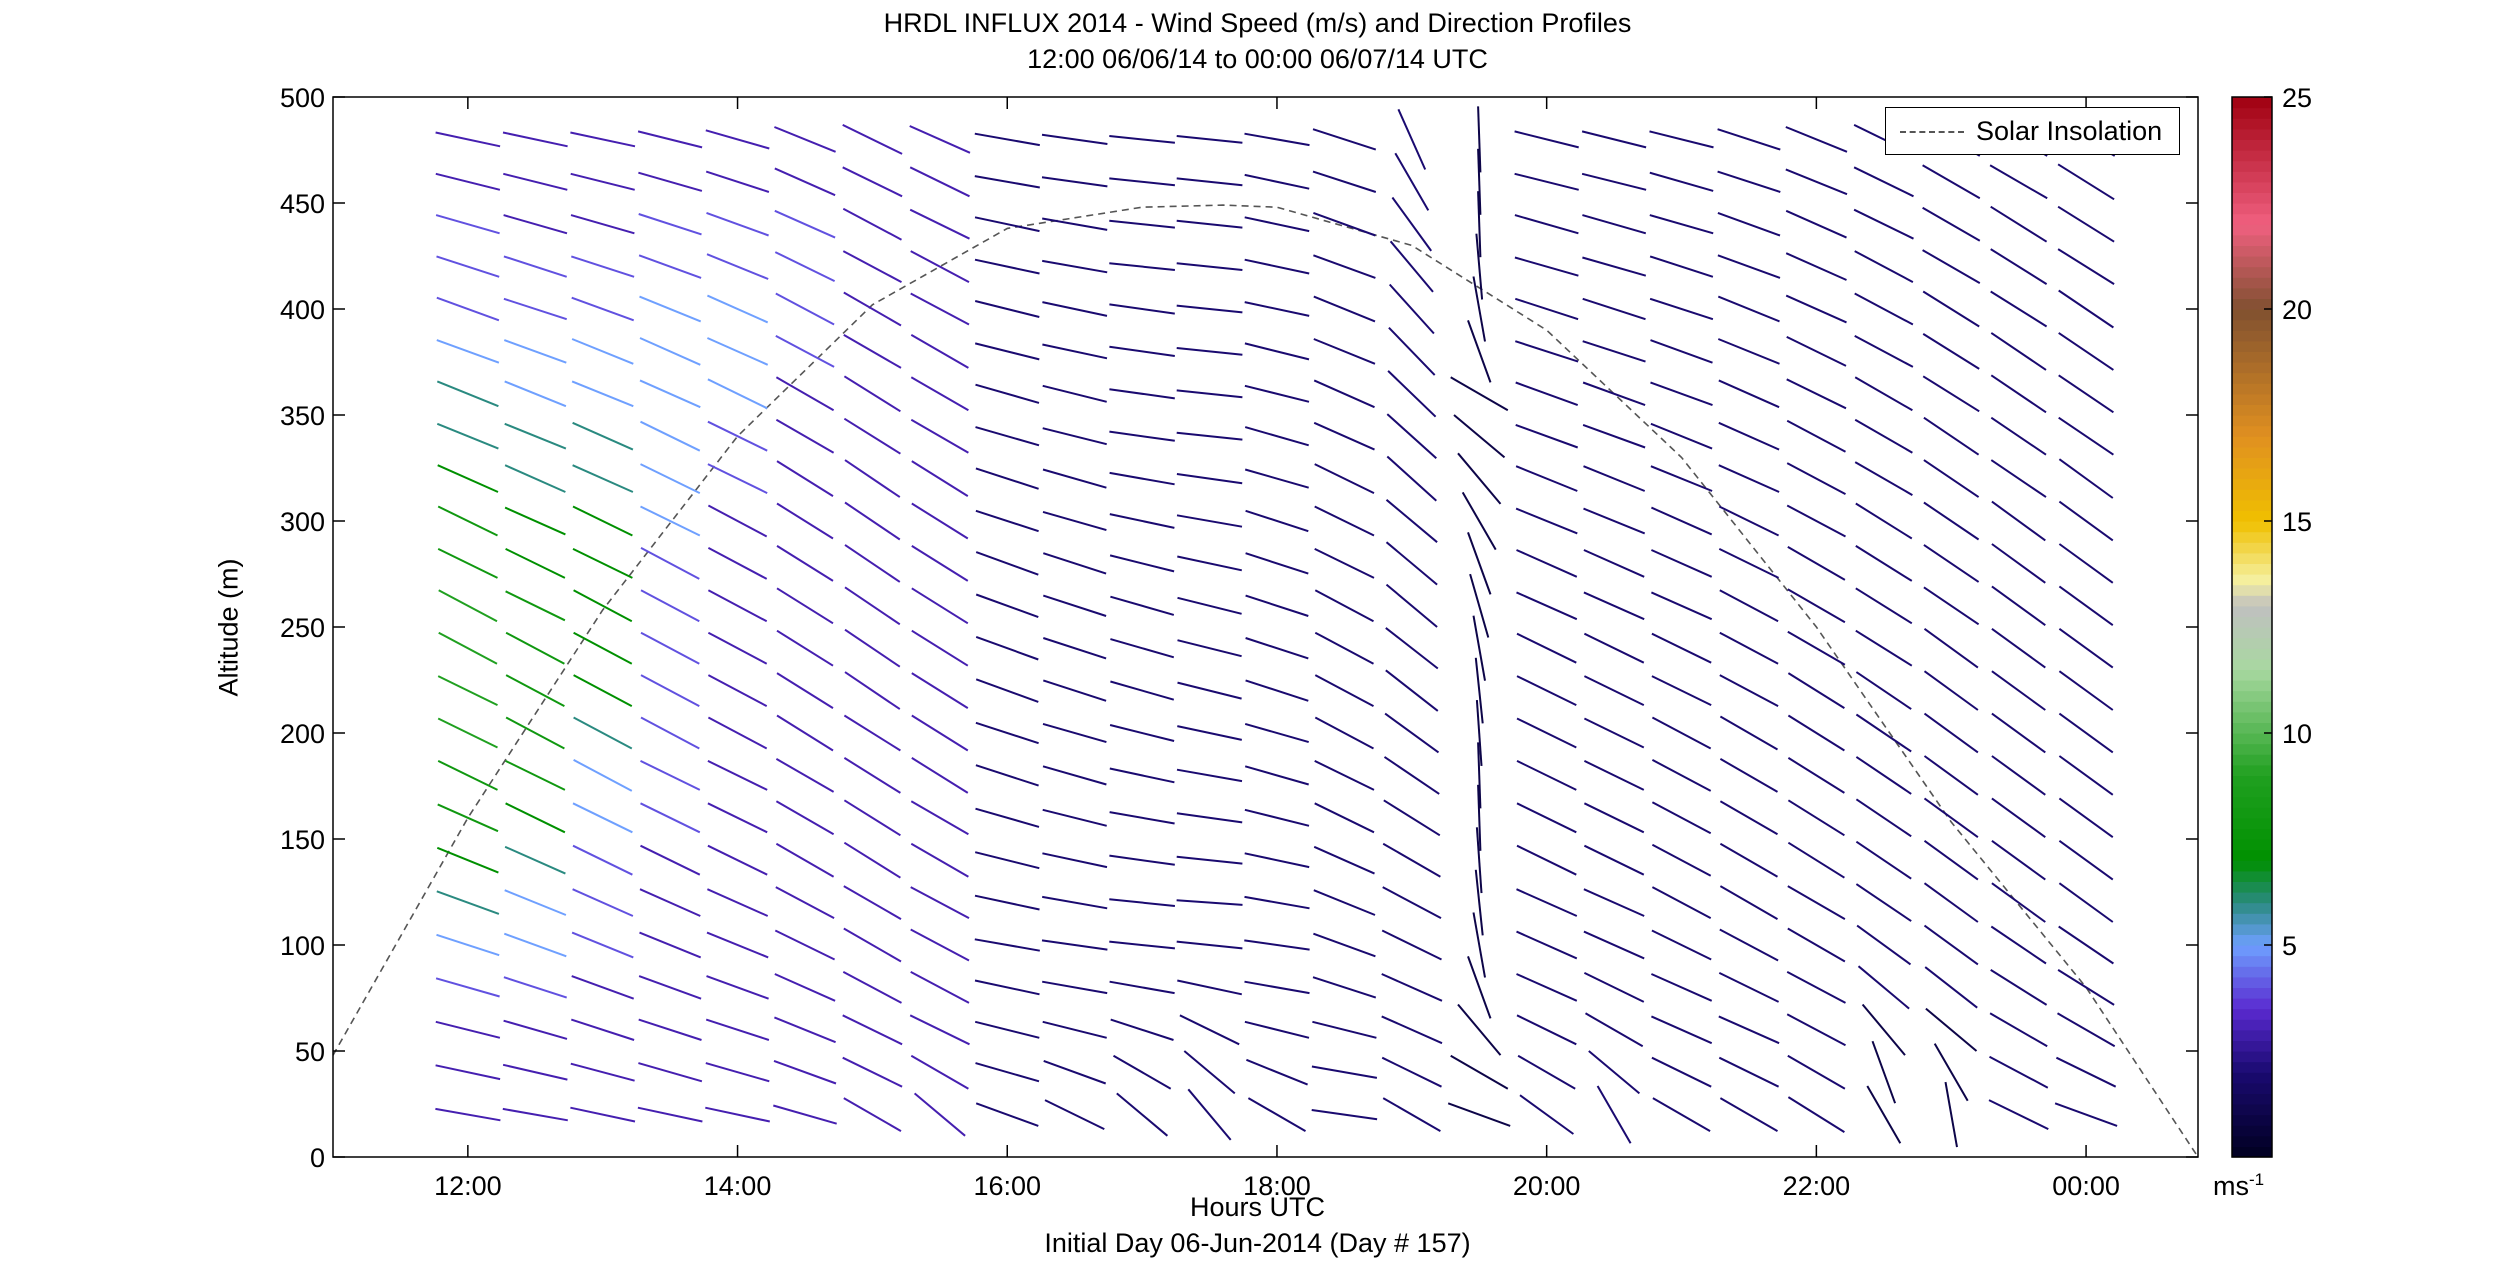 This screenshot has width=2515, height=1282. Describe the element at coordinates (1277, 1186) in the screenshot. I see `x-tick-label: 18:00` at that location.